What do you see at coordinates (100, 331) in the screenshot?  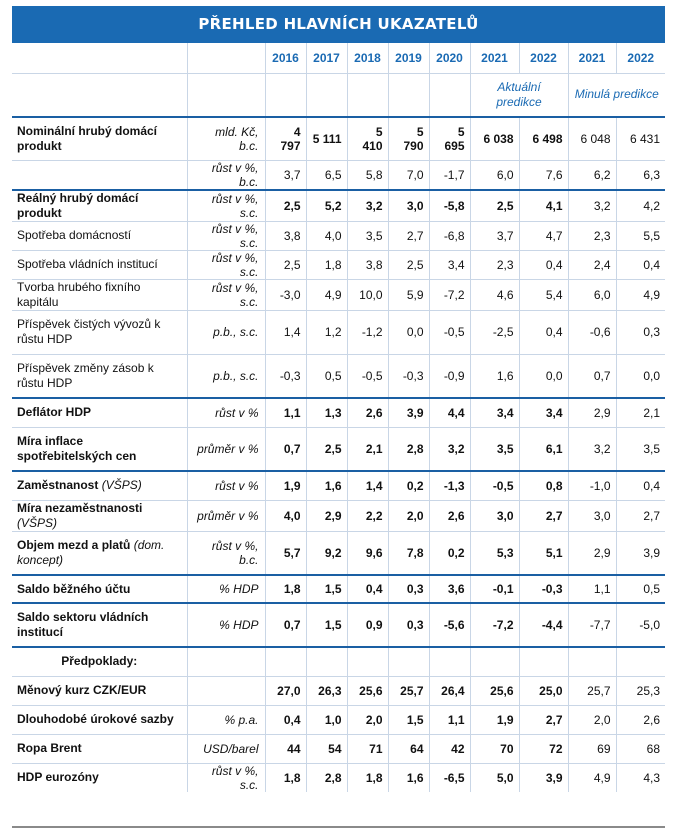 I see `row-label: Příspěvek čistých vývozů k růstu HDP` at bounding box center [100, 331].